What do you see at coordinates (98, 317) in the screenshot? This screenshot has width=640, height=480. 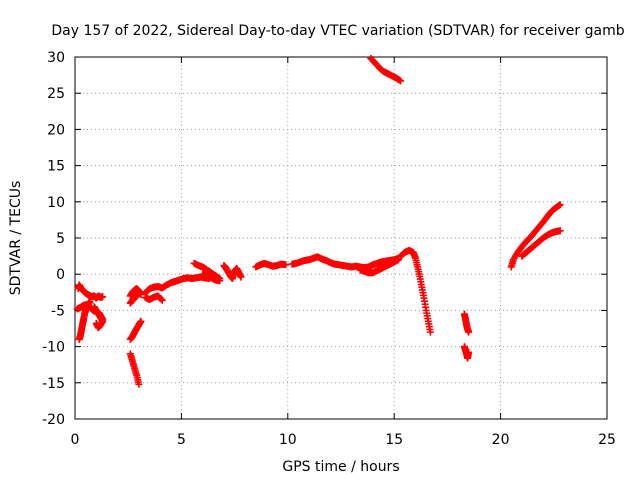 I see `series-seg-d` at bounding box center [98, 317].